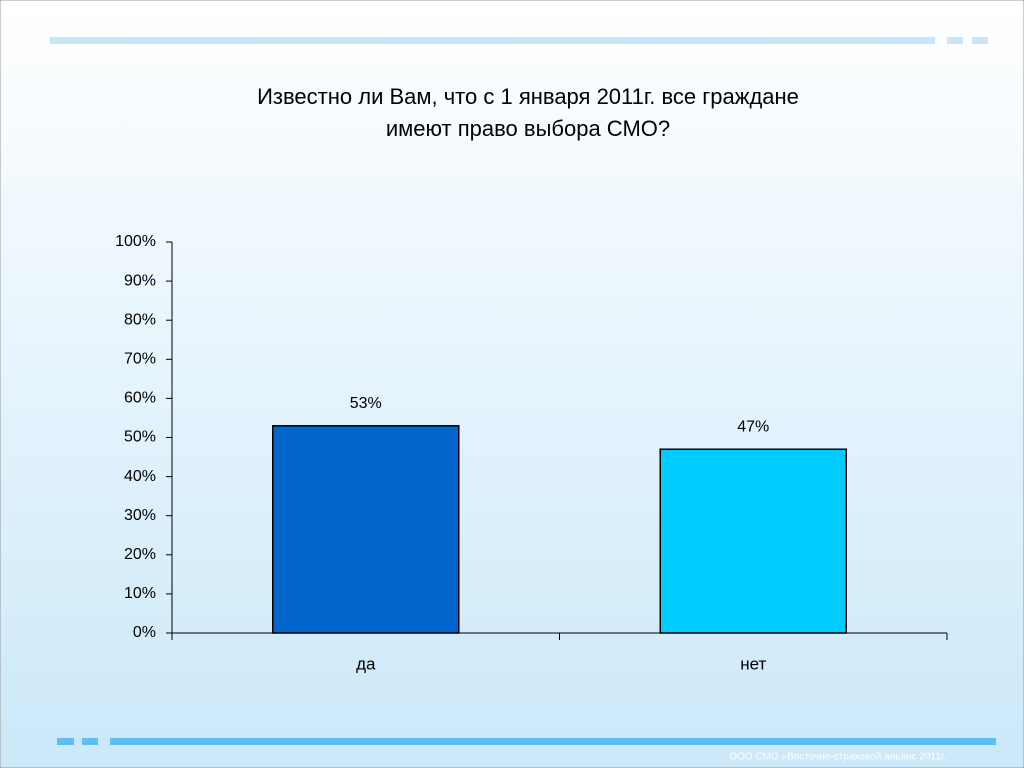 The image size is (1024, 768). Describe the element at coordinates (140, 476) in the screenshot. I see `y-tick-label: 40%` at that location.